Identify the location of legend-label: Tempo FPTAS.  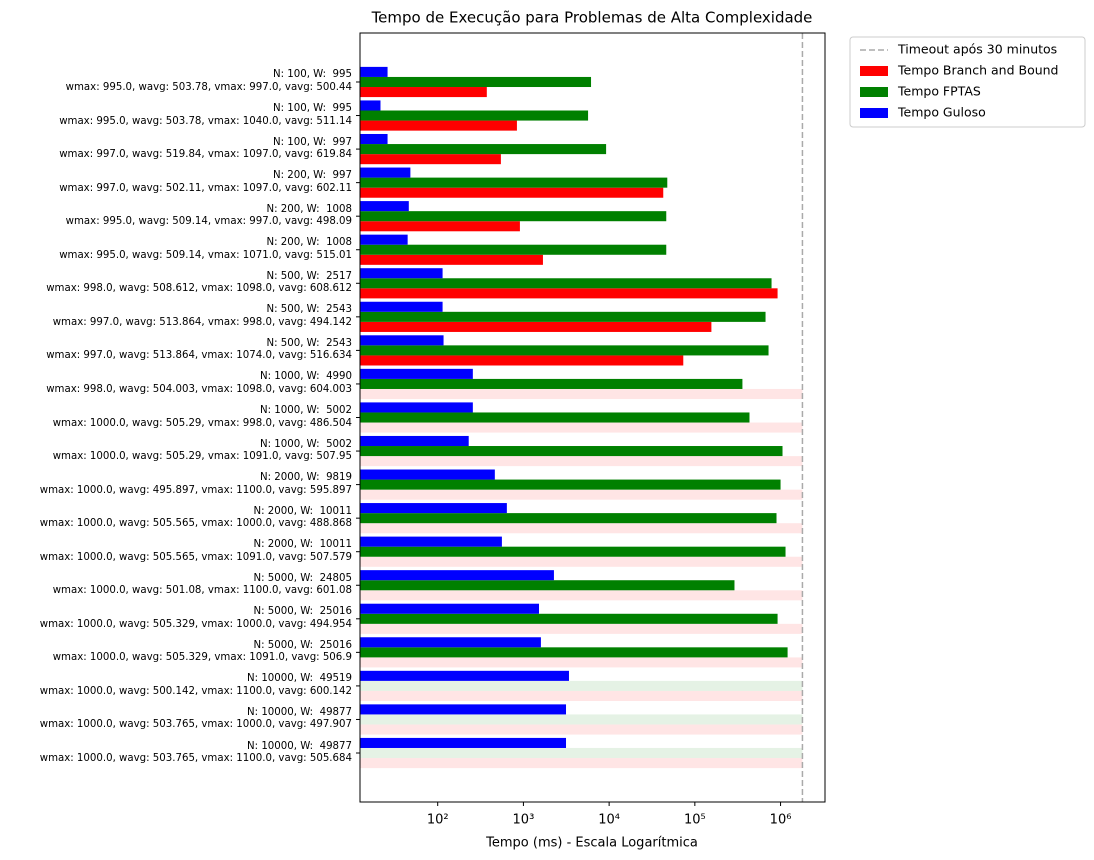
(939, 91).